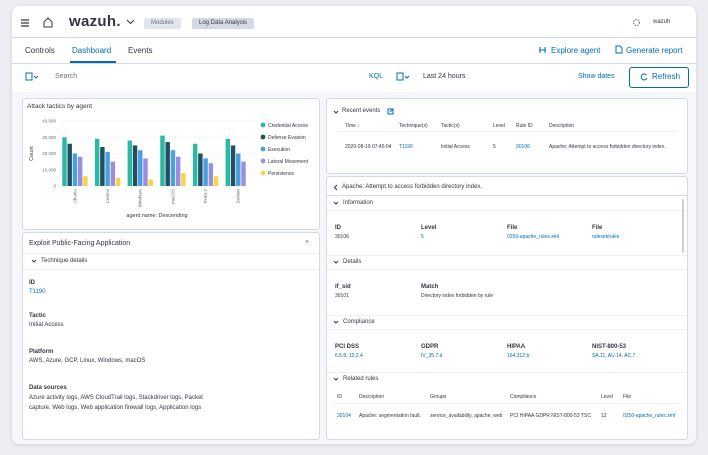 Image resolution: width=708 pixels, height=455 pixels. What do you see at coordinates (92, 50) in the screenshot?
I see `tab: Dashboard` at bounding box center [92, 50].